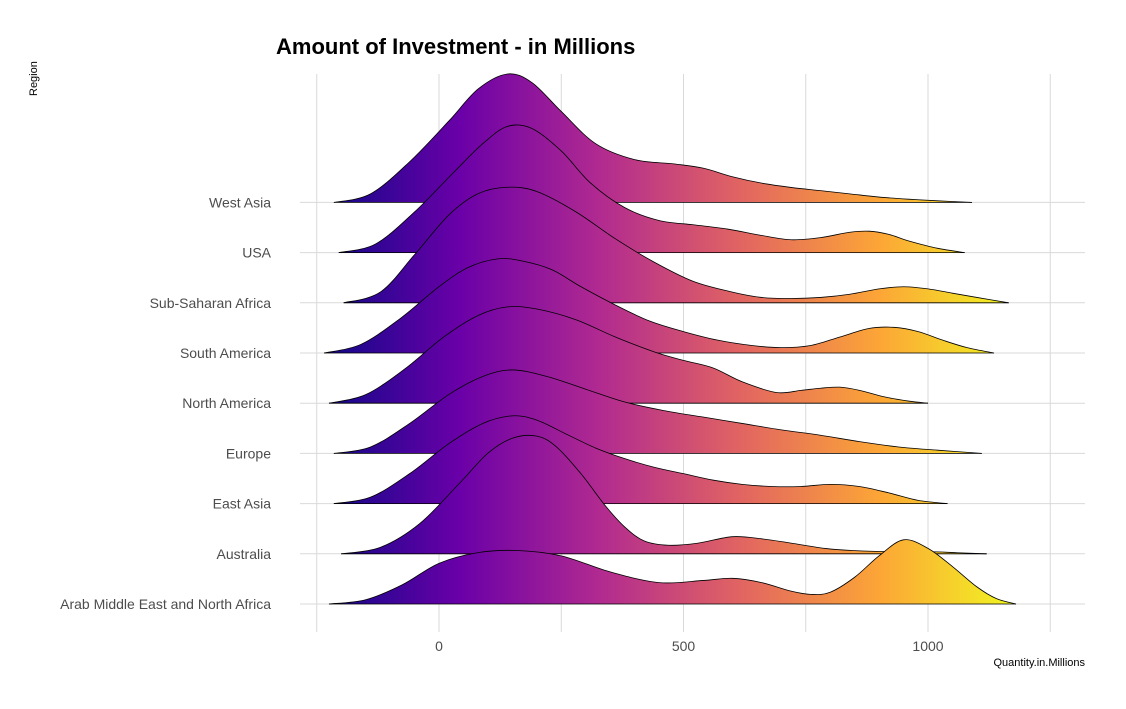 The height and width of the screenshot is (709, 1126). Describe the element at coordinates (226, 403) in the screenshot. I see `y-tick-label: North America` at that location.